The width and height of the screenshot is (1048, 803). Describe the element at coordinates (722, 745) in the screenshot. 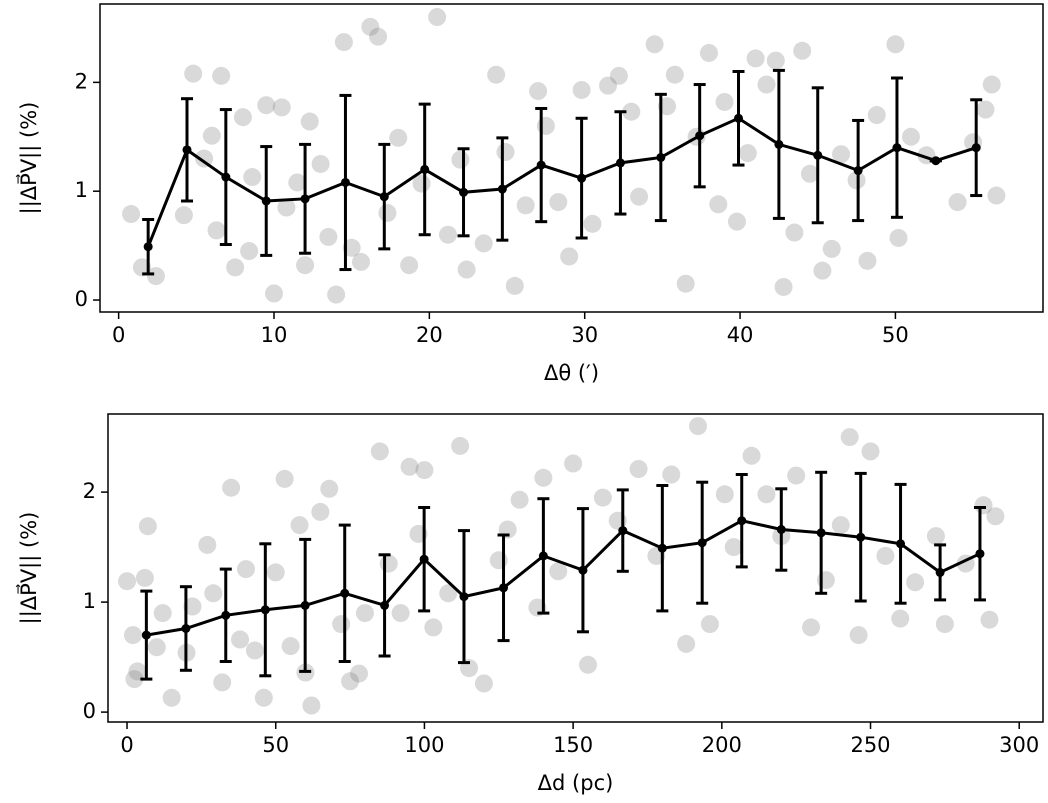

I see `x-tick-label: 200` at that location.